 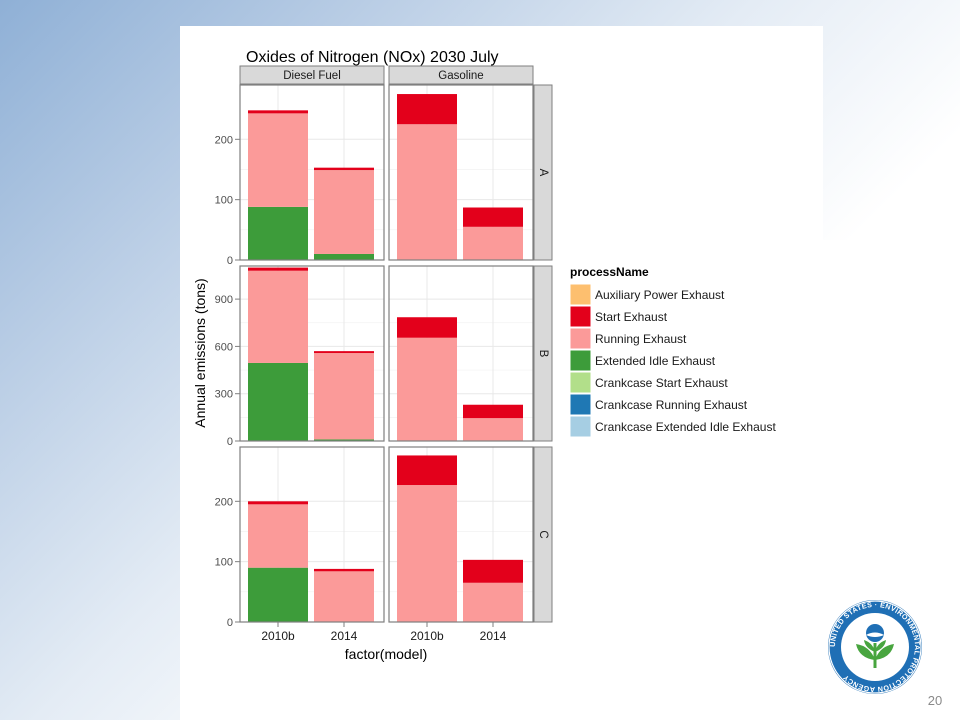 I want to click on seal-rim, so click(x=875, y=647).